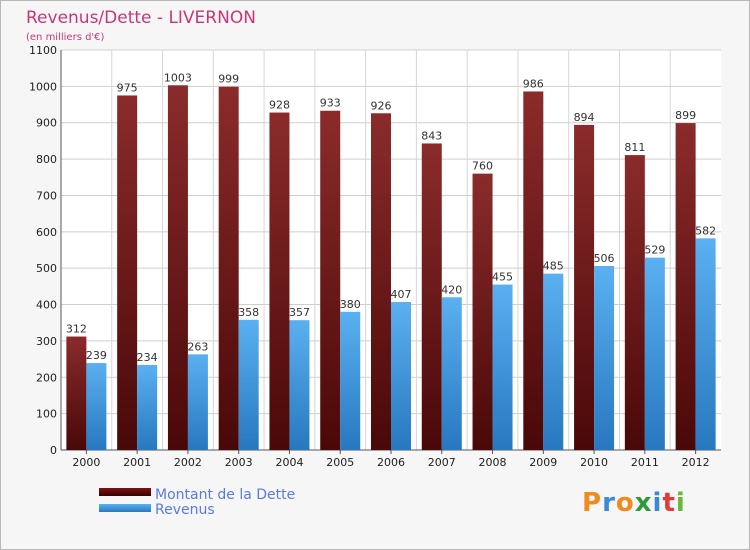  Describe the element at coordinates (654, 250) in the screenshot. I see `value-label-revenus: 529` at that location.